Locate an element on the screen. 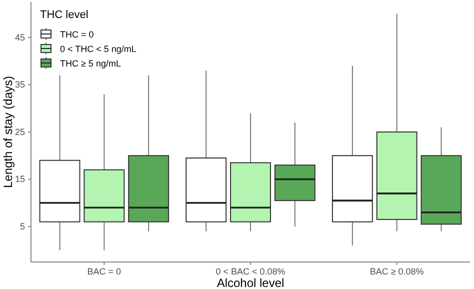 The height and width of the screenshot is (289, 474). legend-label: 0 < THC < 5 ng/mL is located at coordinates (98, 49).